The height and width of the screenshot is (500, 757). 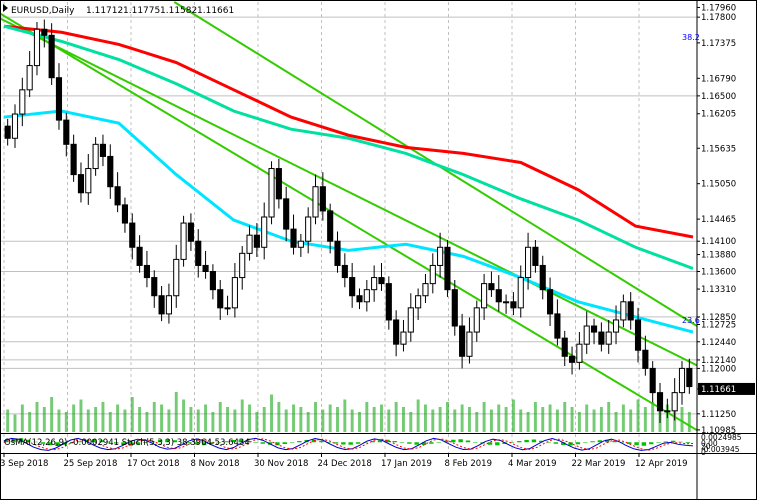 I want to click on fib-label-23-6: 23.6, so click(x=691, y=320).